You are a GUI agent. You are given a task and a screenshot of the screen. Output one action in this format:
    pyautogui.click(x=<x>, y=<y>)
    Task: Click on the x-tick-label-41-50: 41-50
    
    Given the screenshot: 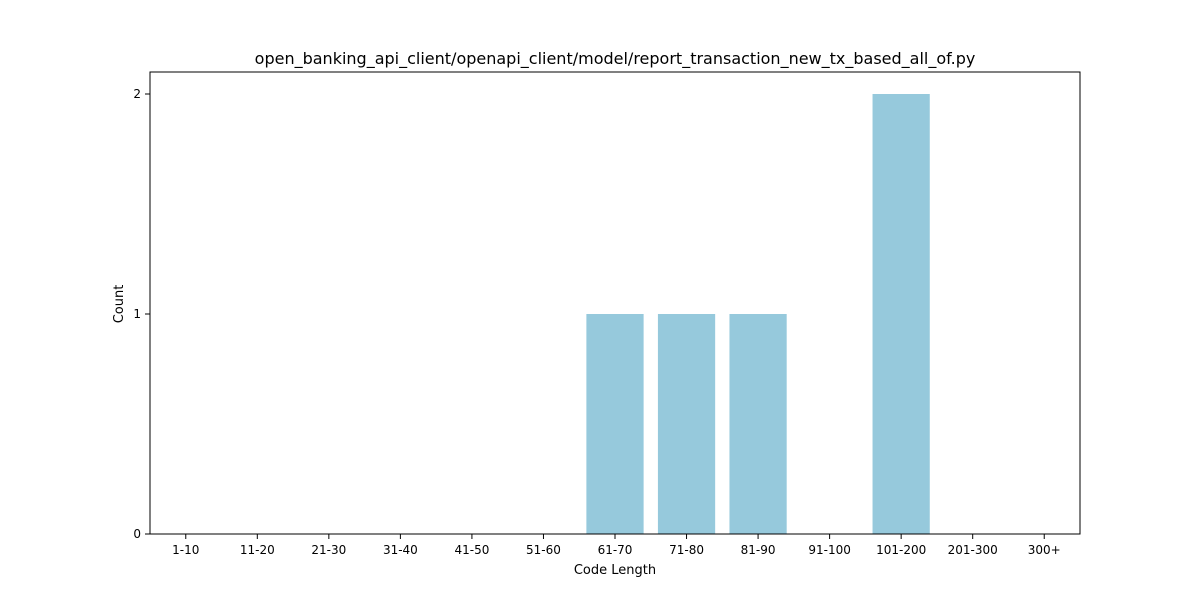 What is the action you would take?
    pyautogui.click(x=471, y=550)
    